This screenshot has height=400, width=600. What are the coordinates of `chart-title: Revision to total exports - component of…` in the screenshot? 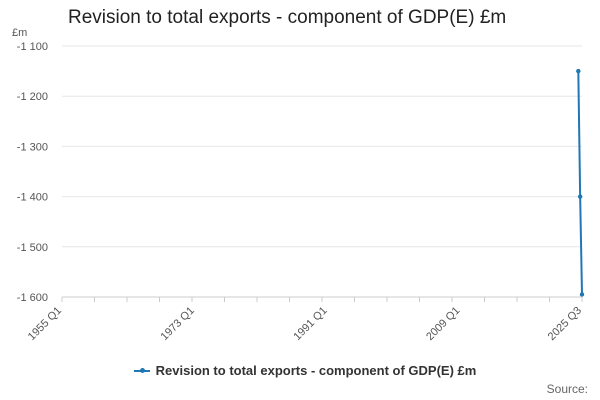 It's located at (287, 17).